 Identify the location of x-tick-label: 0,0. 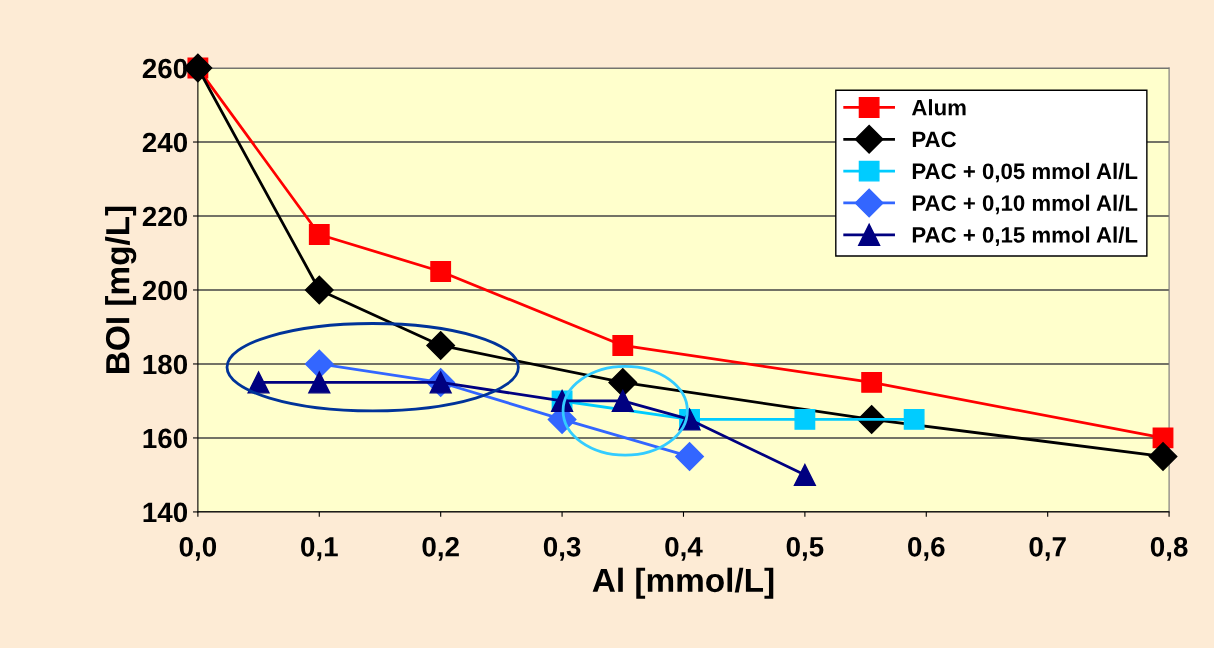
(198, 548).